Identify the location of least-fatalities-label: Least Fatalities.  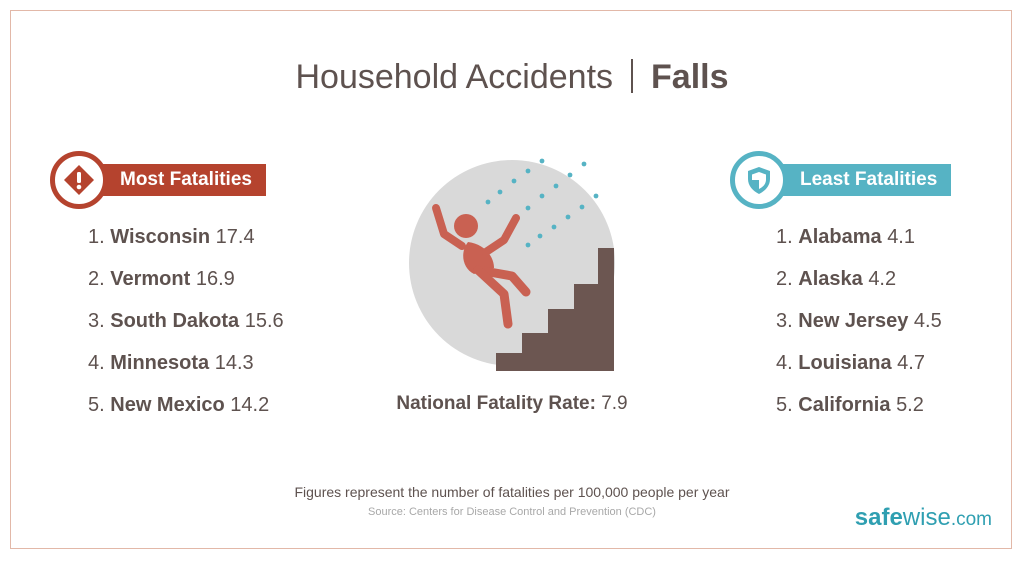
(855, 180).